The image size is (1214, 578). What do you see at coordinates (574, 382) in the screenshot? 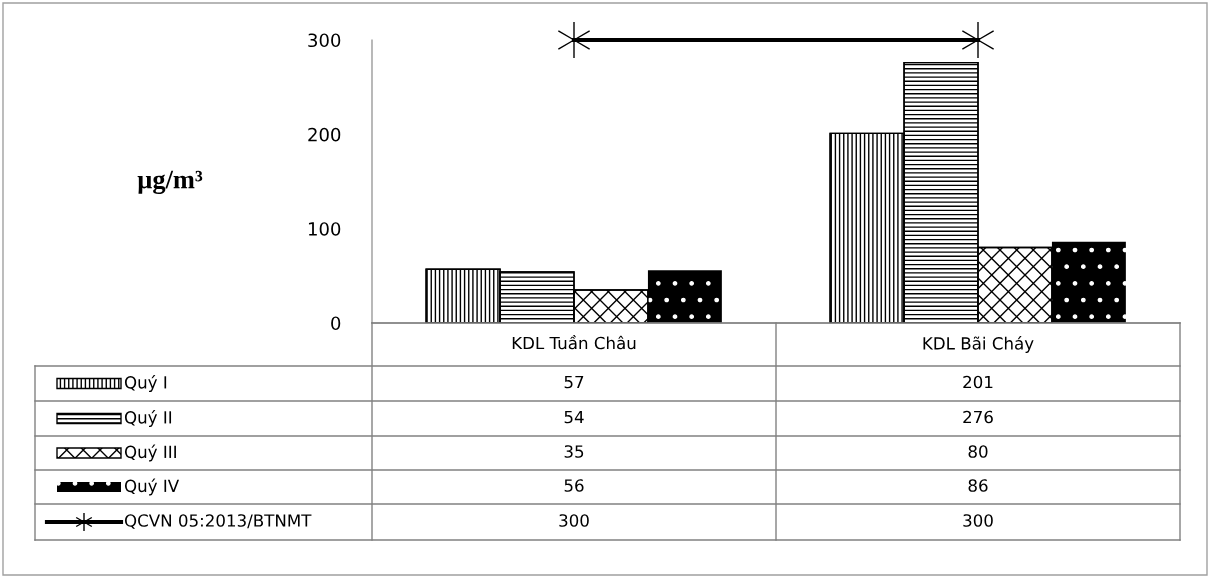
I see `data-label: 57` at bounding box center [574, 382].